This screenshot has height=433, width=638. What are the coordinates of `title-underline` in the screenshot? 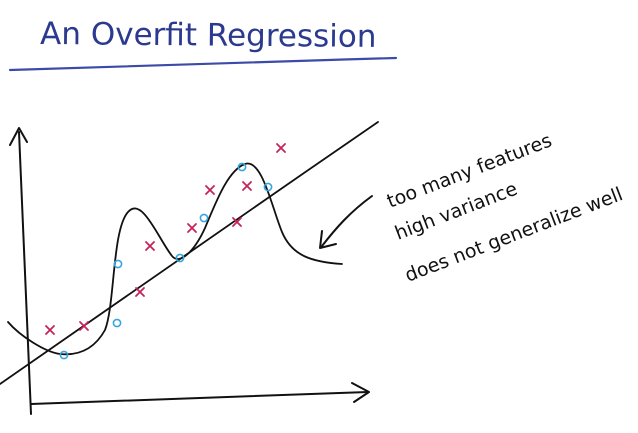 It's located at (203, 64).